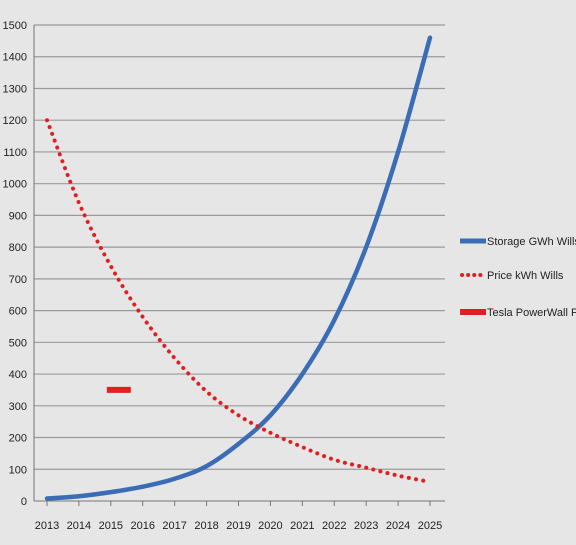  I want to click on legend-label: Price kWh Wills, so click(525, 276).